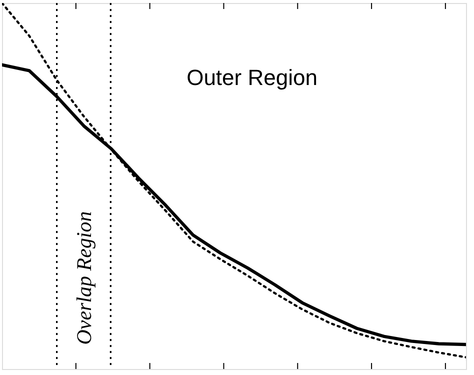  What do you see at coordinates (252, 77) in the screenshot?
I see `annotation: Outer Region` at bounding box center [252, 77].